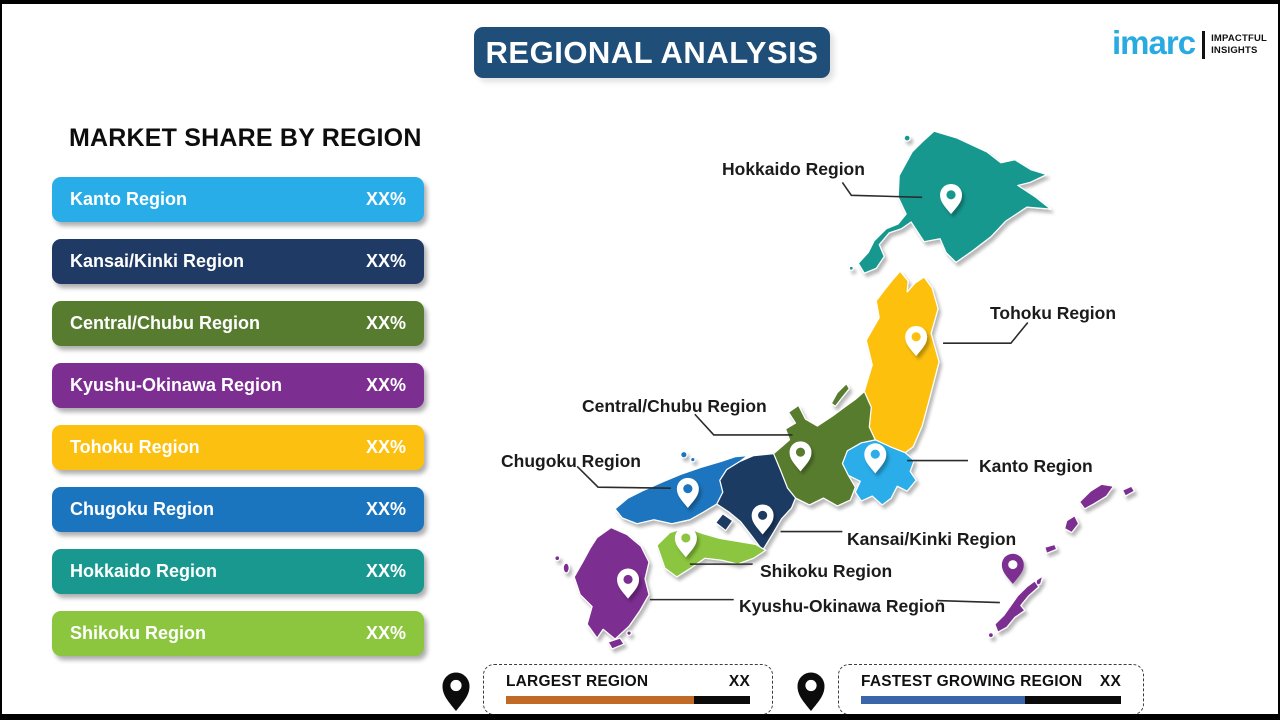 The image size is (1280, 720). I want to click on share-bar-label: Kansai/Kinki Region, so click(157, 261).